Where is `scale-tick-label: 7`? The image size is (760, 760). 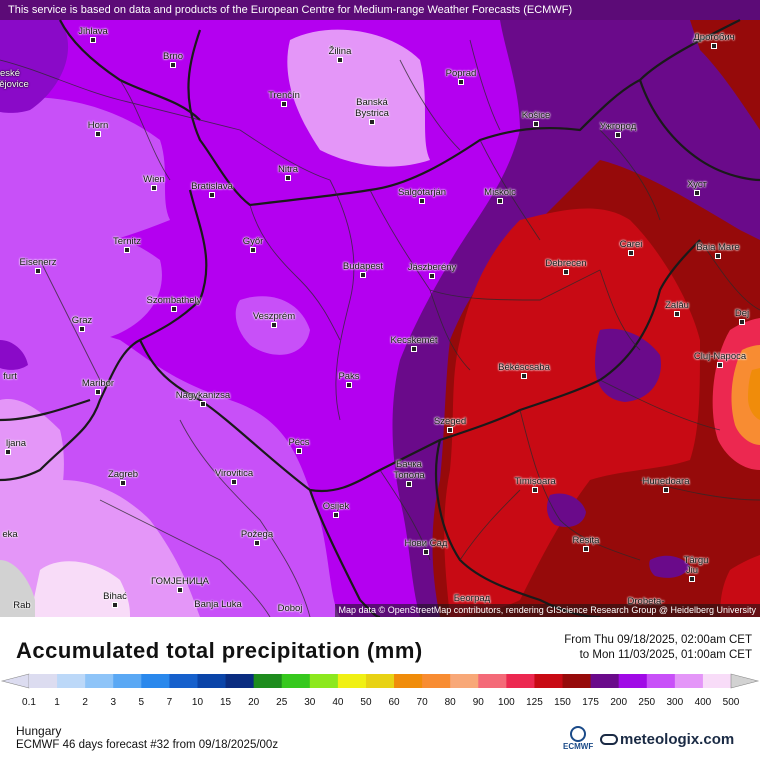 scale-tick-label: 7 is located at coordinates (169, 702).